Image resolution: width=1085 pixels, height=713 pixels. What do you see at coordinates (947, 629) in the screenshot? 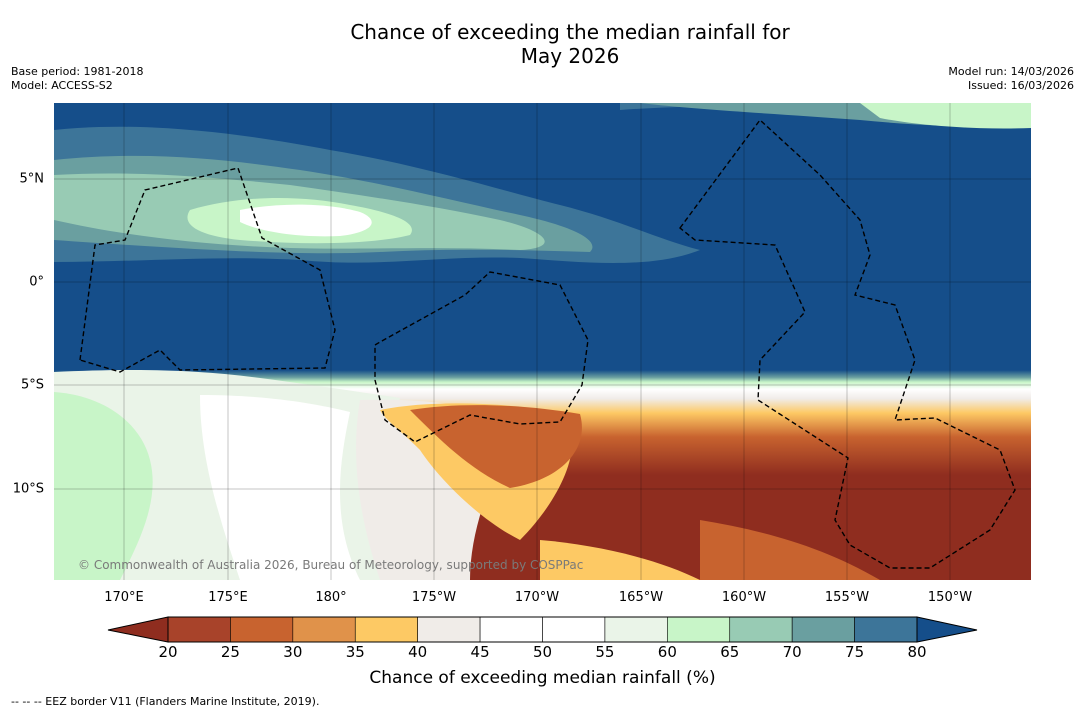
I see `colorbar-over-arrow` at bounding box center [947, 629].